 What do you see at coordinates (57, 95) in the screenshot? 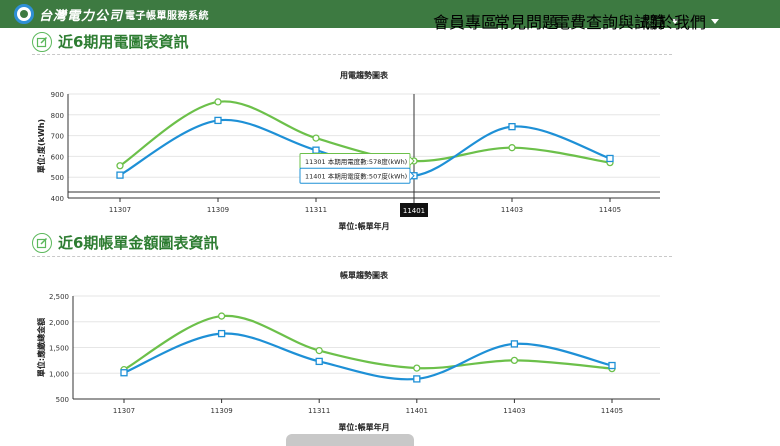
I see `y-tick-label: 900` at bounding box center [57, 95].